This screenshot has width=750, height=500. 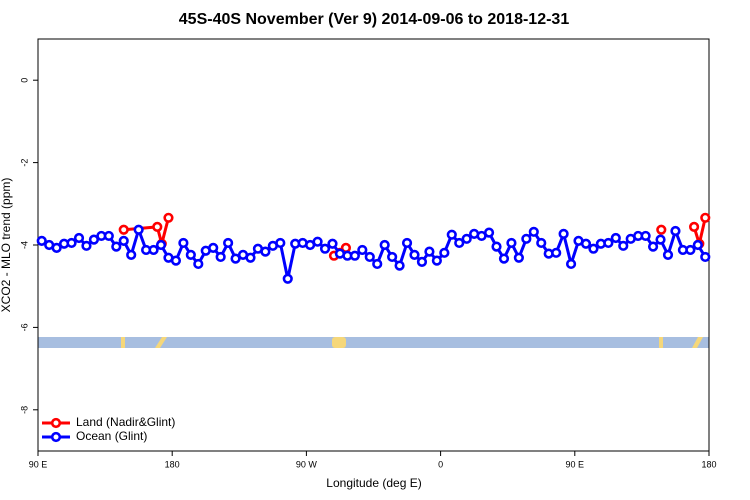 I want to click on y-axis-label: XCO2 - MLO trend (ppm), so click(x=6, y=245).